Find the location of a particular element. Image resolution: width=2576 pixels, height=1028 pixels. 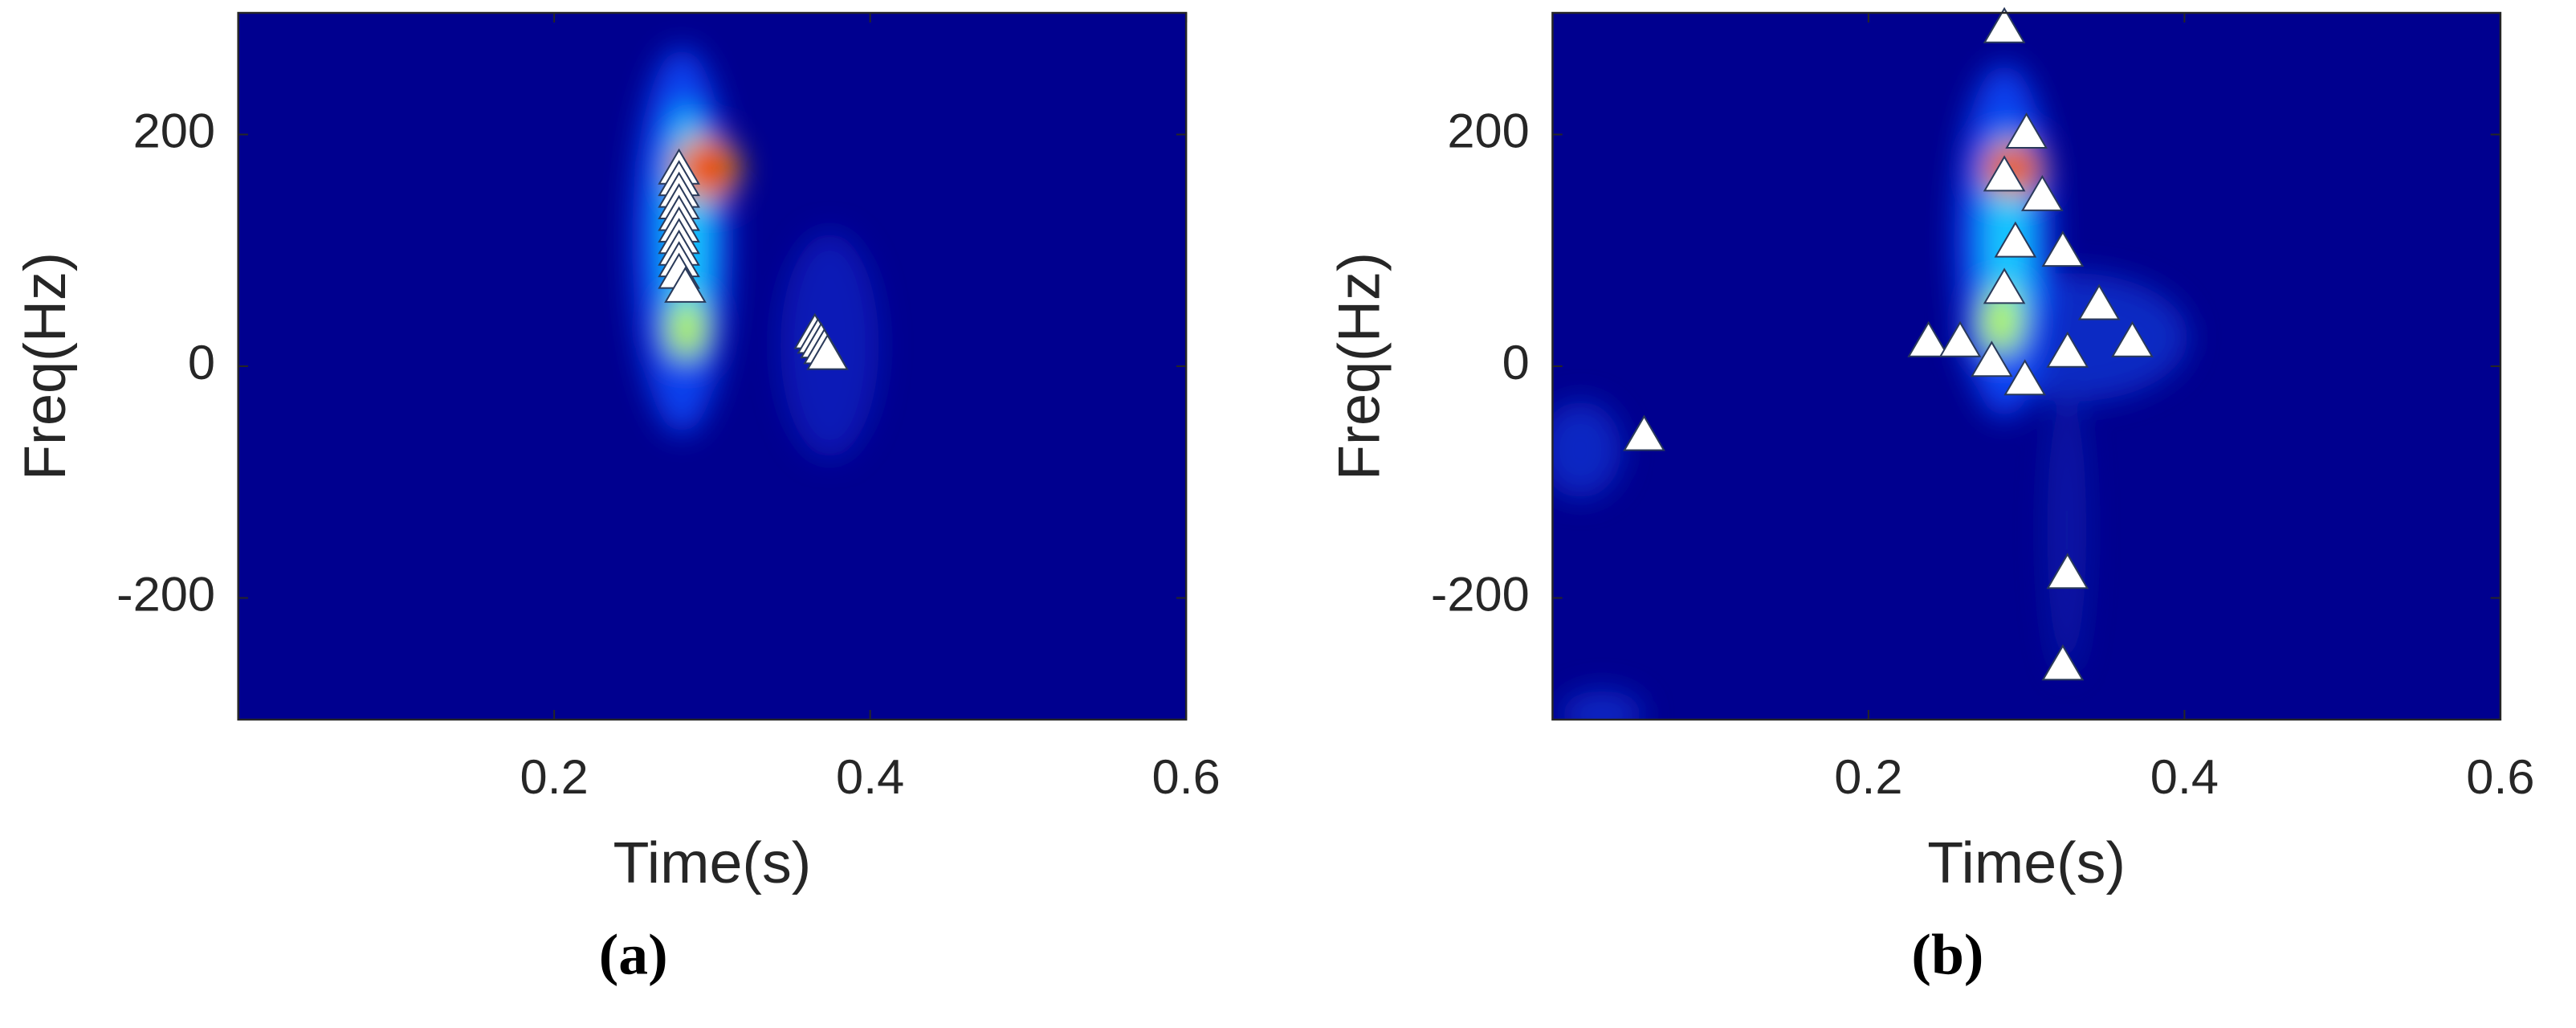

panel-label: (b) is located at coordinates (1947, 954).